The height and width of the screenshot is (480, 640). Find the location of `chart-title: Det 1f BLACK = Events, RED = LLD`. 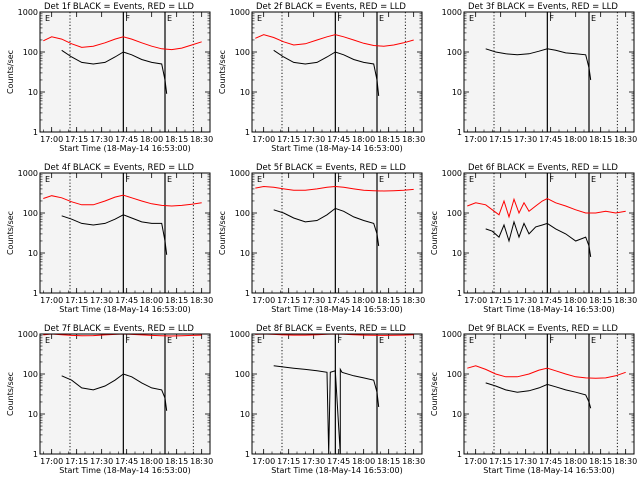

chart-title: Det 1f BLACK = Events, RED = LLD is located at coordinates (119, 7).